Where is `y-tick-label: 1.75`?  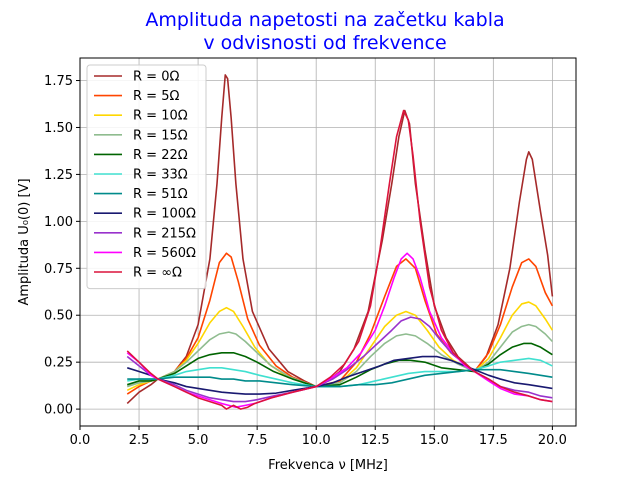
y-tick-label: 1.75 is located at coordinates (58, 81).